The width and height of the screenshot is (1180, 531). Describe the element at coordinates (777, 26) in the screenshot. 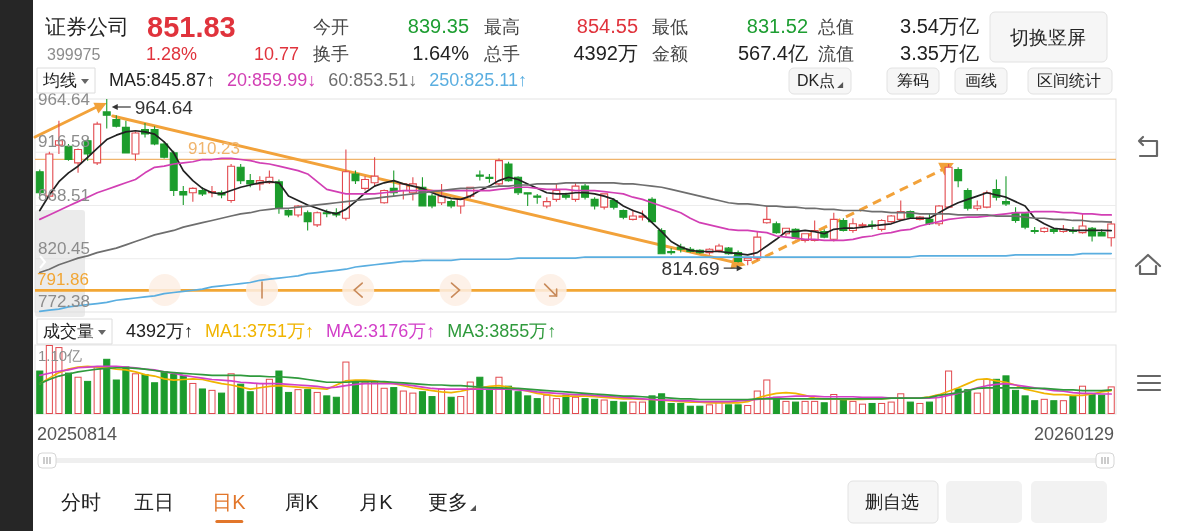

I see `text: 831.52` at that location.